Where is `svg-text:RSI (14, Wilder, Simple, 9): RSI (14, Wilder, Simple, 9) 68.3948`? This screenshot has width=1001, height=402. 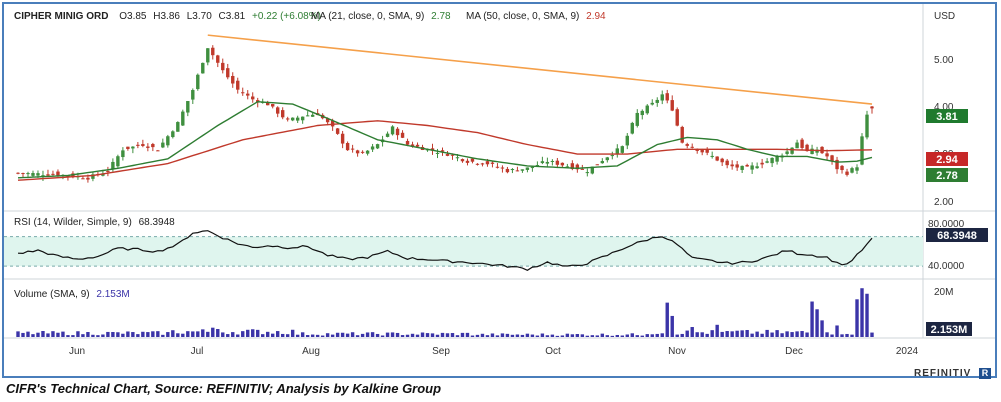 svg-text:RSI (14, Wilder, Simple, 9): RSI (14, Wilder, Simple, 9) 68.3948 is located at coordinates (94, 222).